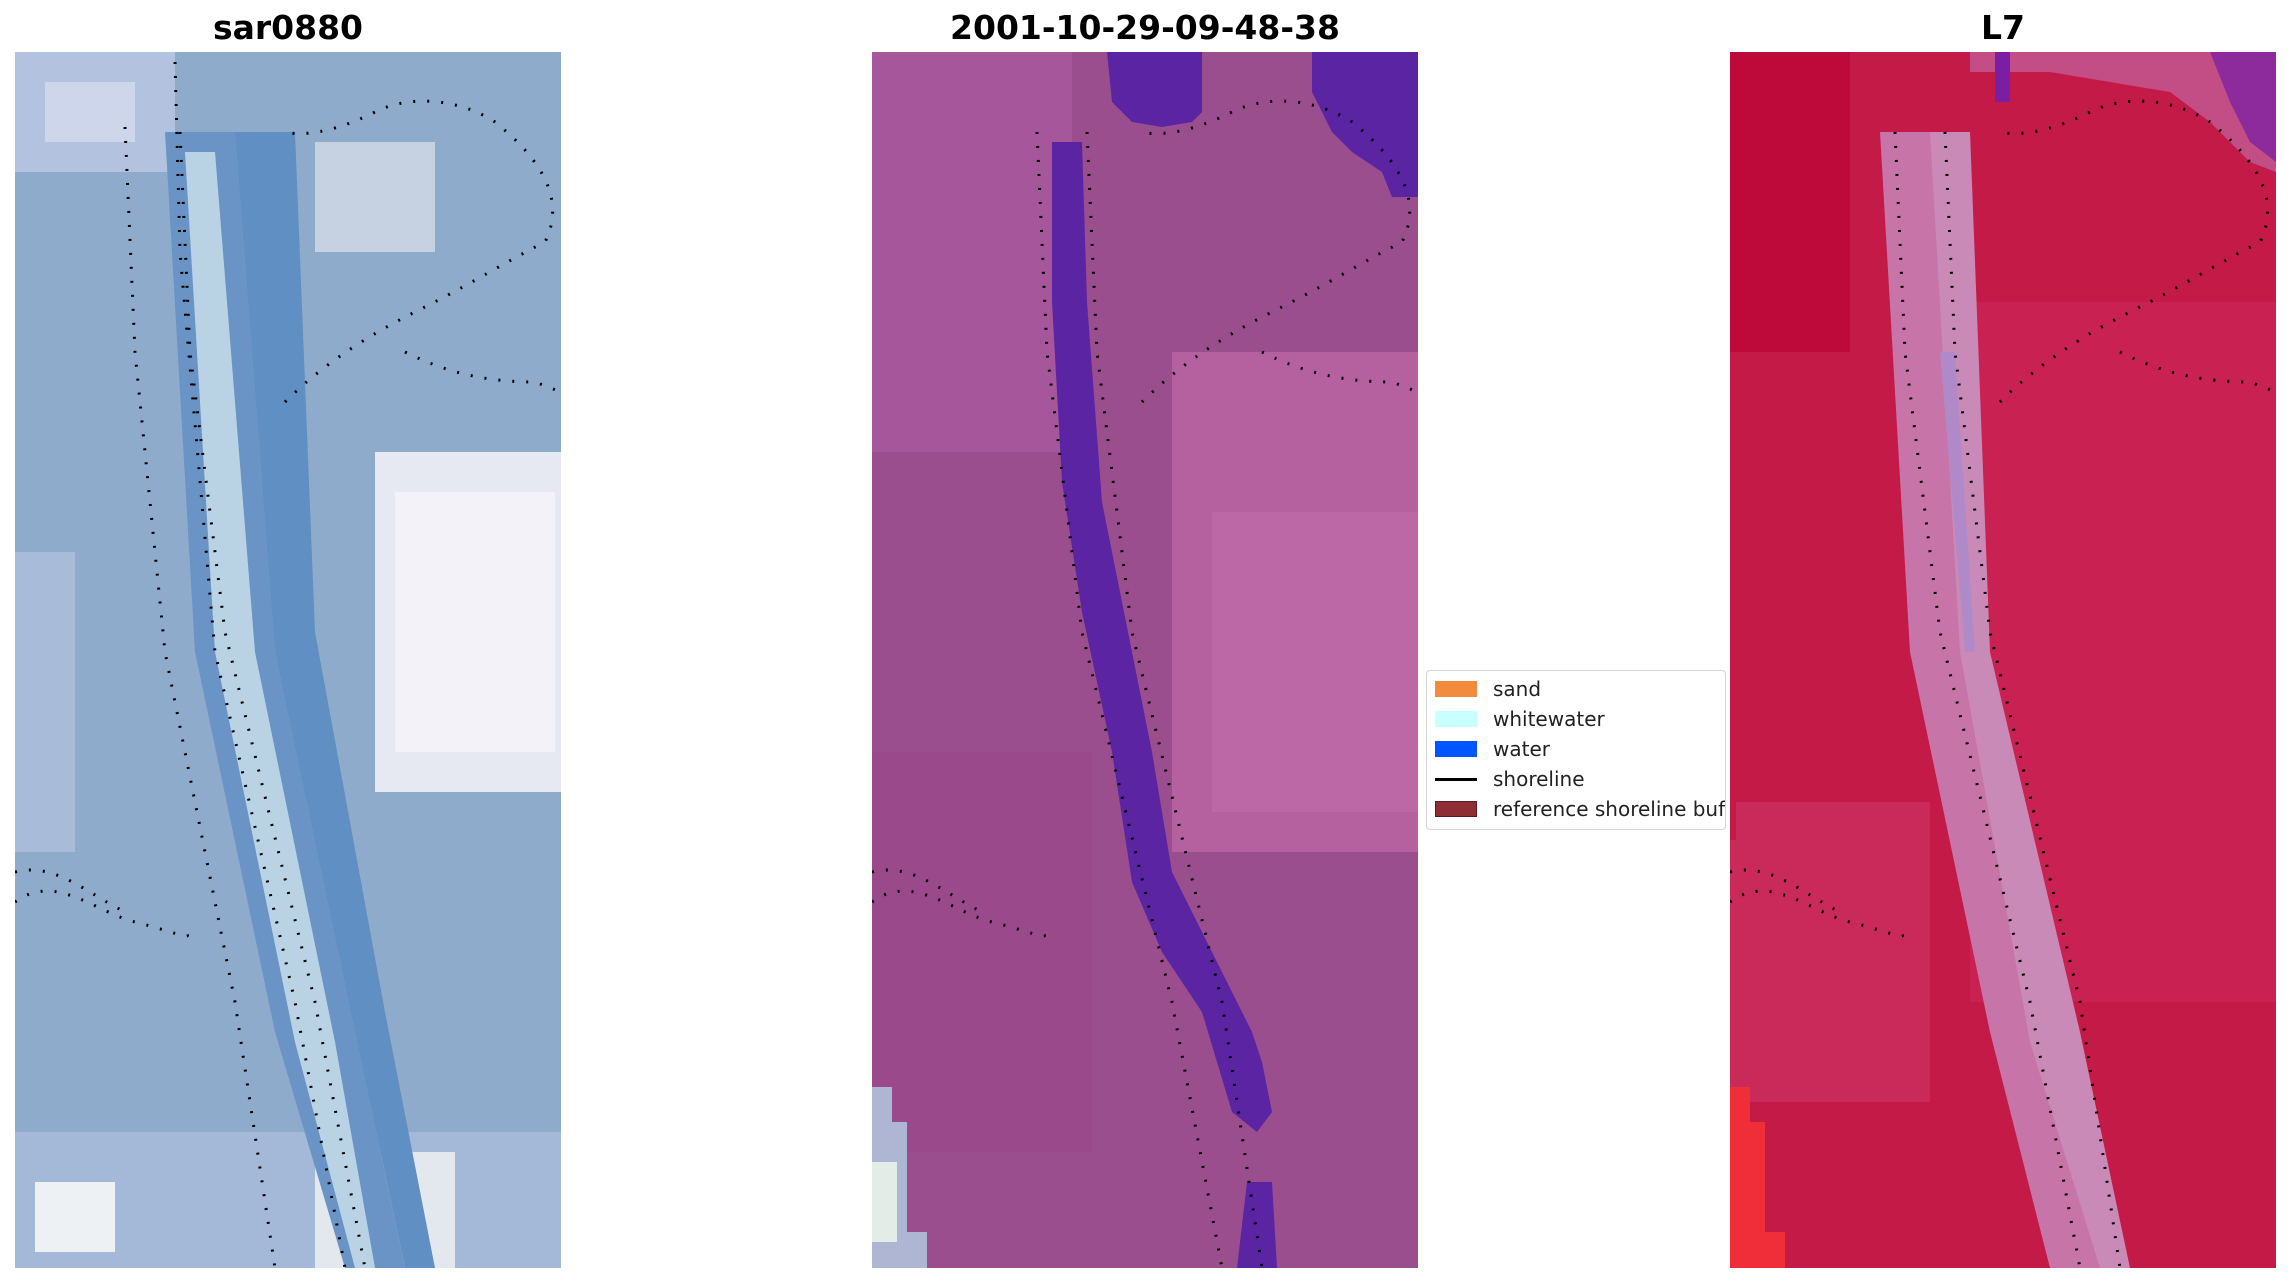 The image size is (2289, 1283). I want to click on legend-item-whitewater: whitewater, so click(1520, 719).